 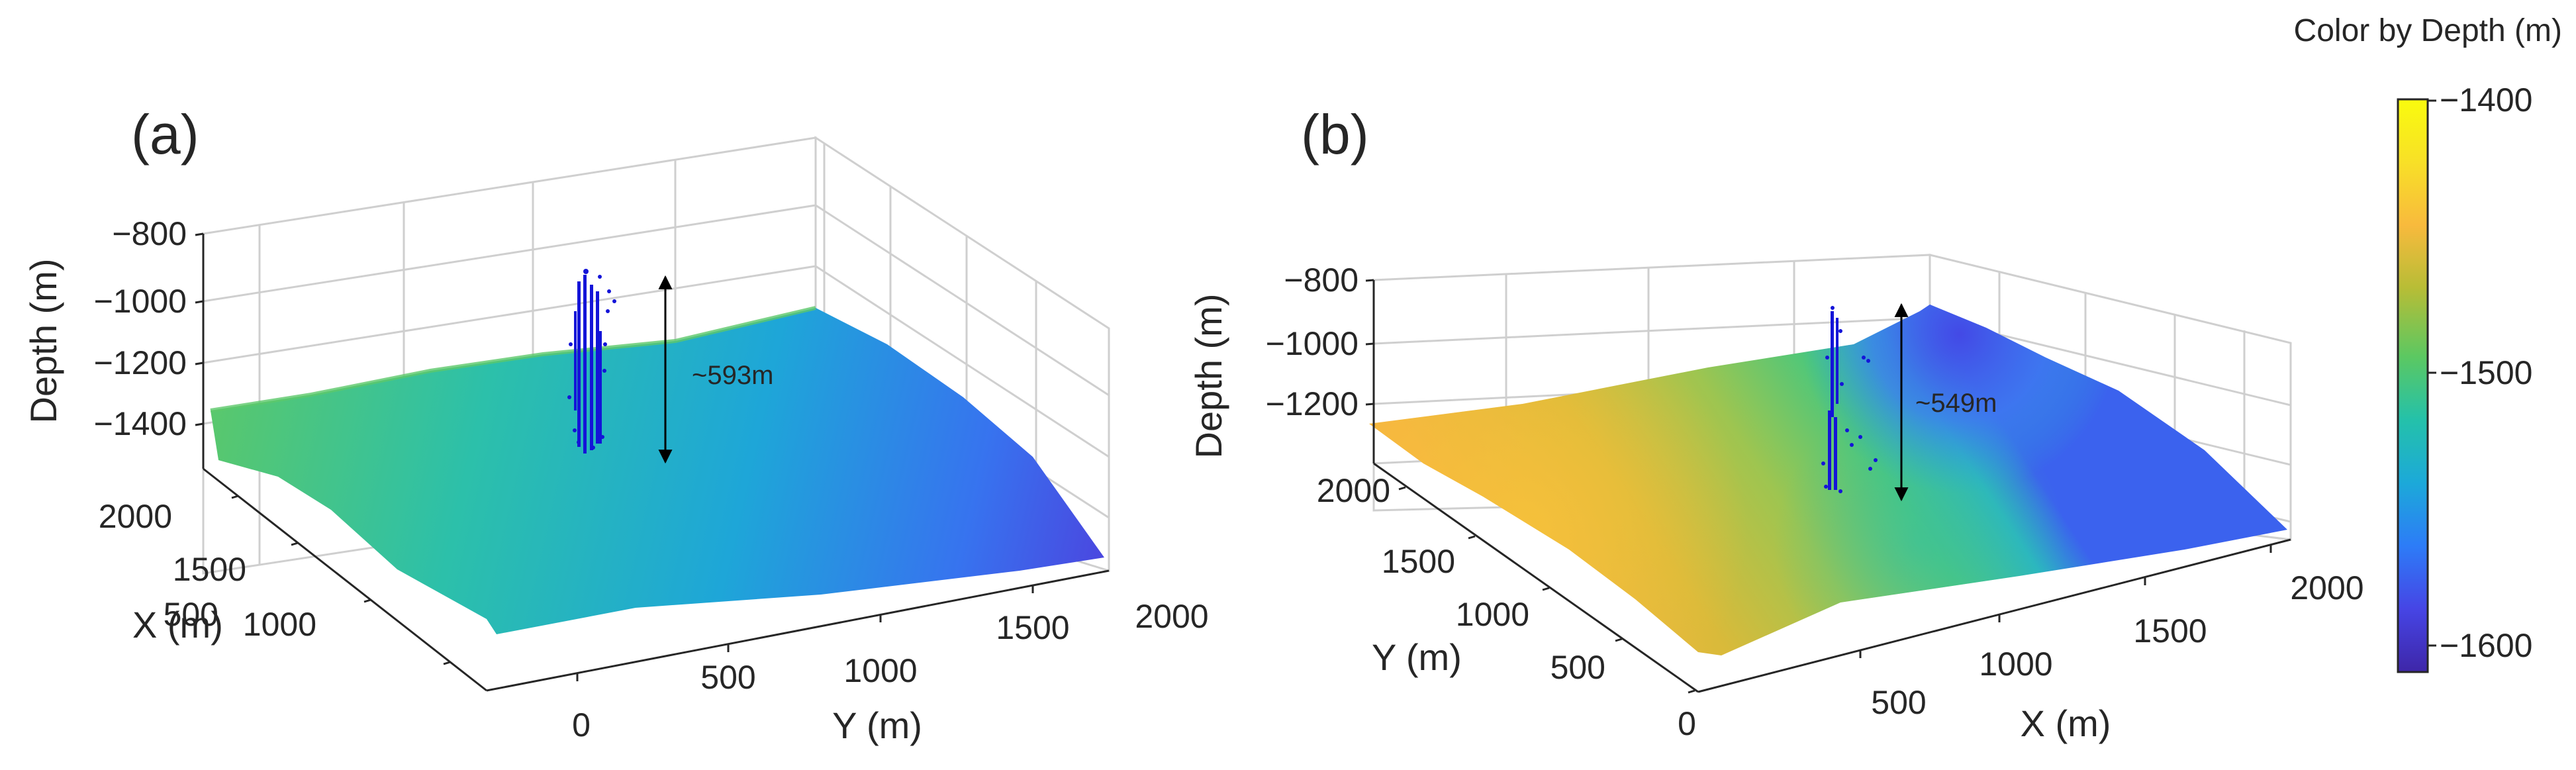 What do you see at coordinates (2486, 372) in the screenshot?
I see `colorbar-tick: −1500` at bounding box center [2486, 372].